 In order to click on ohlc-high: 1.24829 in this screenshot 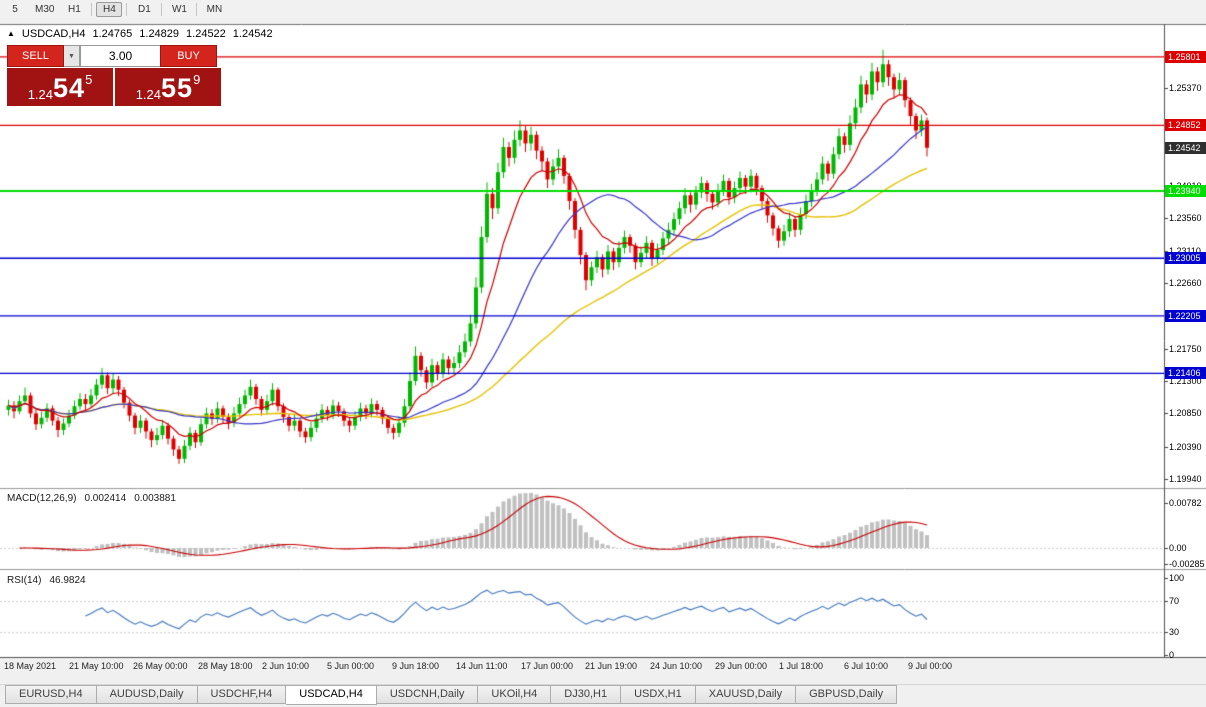, I will do `click(159, 34)`.